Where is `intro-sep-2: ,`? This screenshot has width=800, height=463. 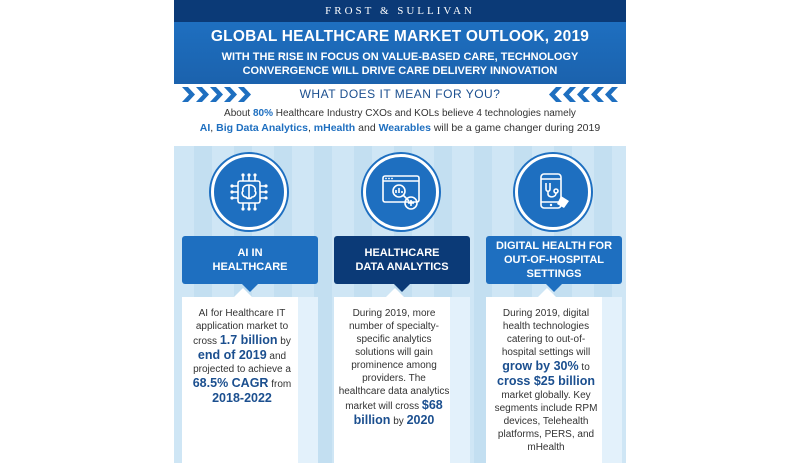
intro-sep-2: , is located at coordinates (310, 128).